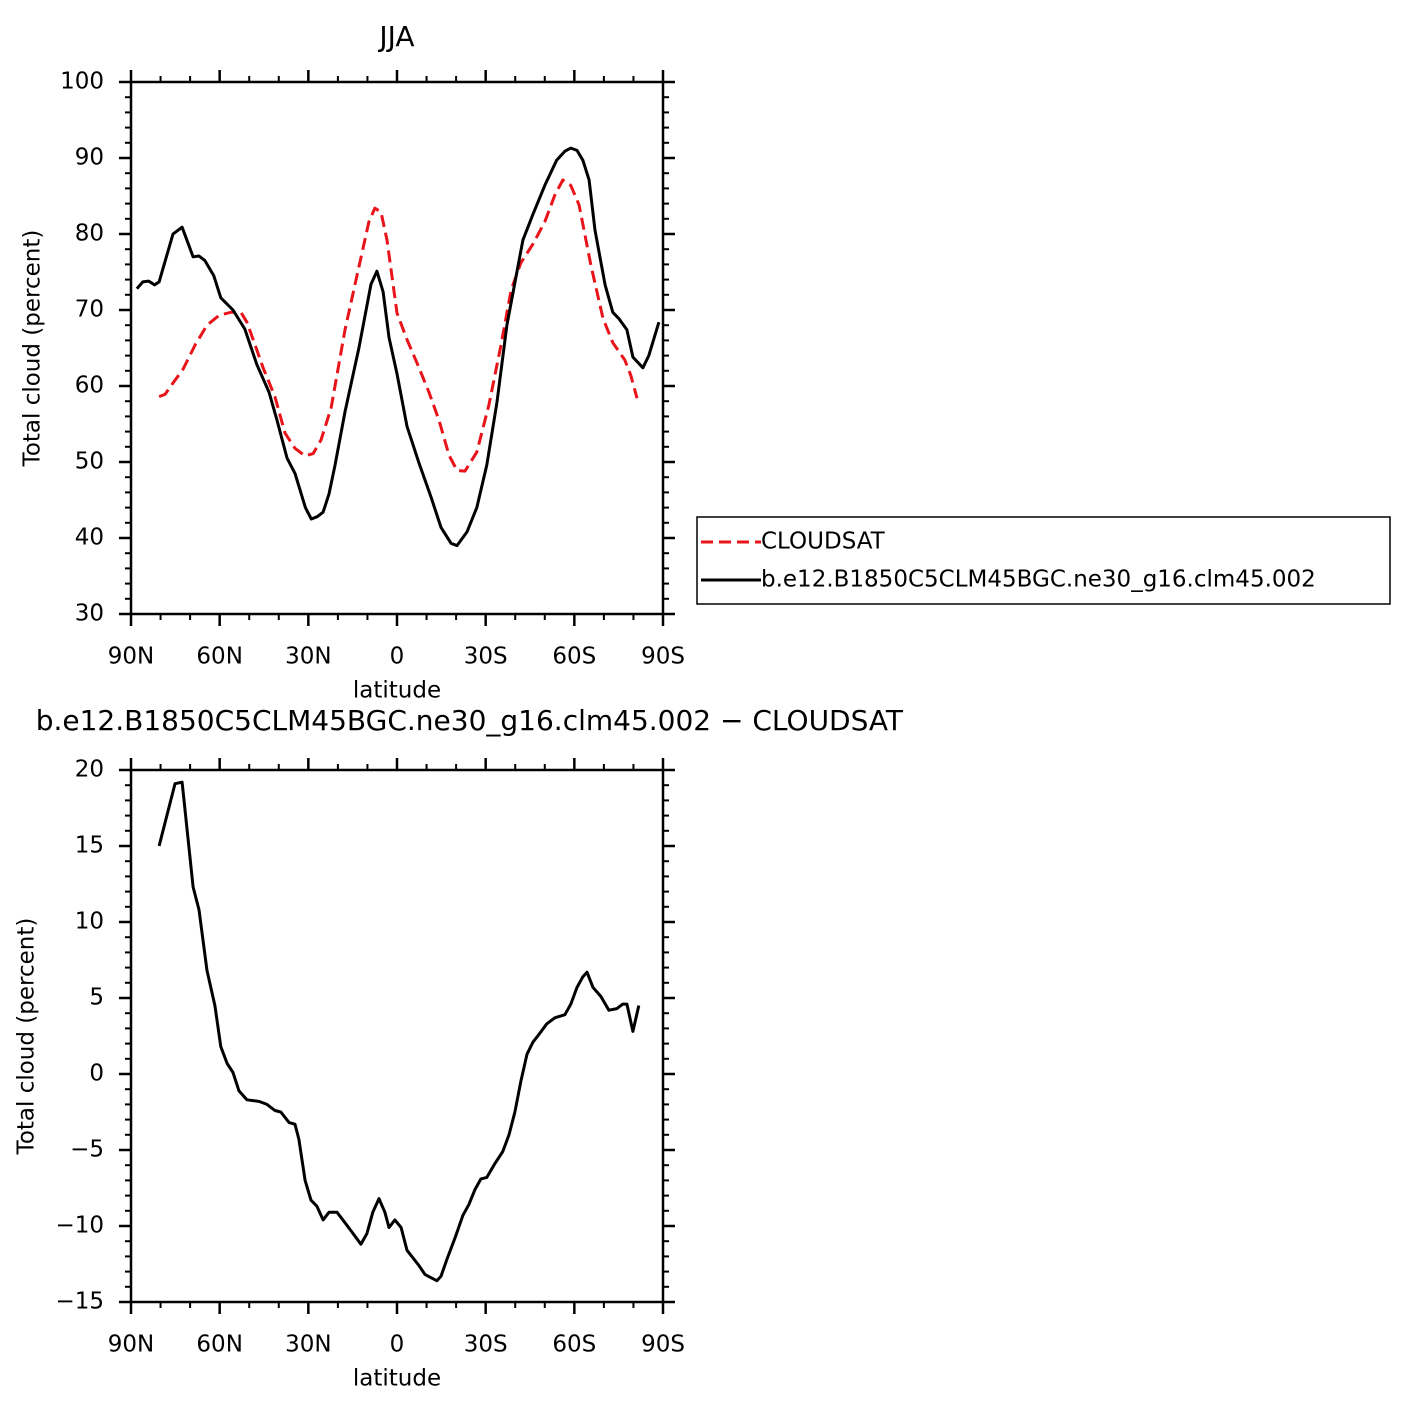 Image resolution: width=1411 pixels, height=1413 pixels. Describe the element at coordinates (823, 542) in the screenshot. I see `legend-label: CLOUDSAT` at that location.